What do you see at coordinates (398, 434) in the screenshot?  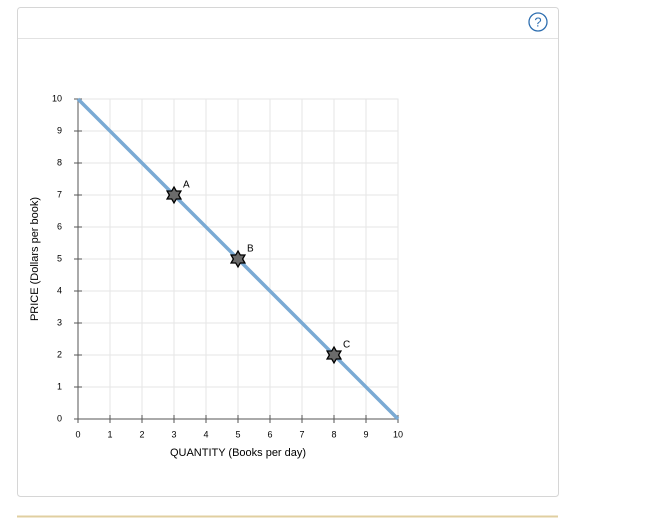 I see `x-tick-label: 10` at bounding box center [398, 434].